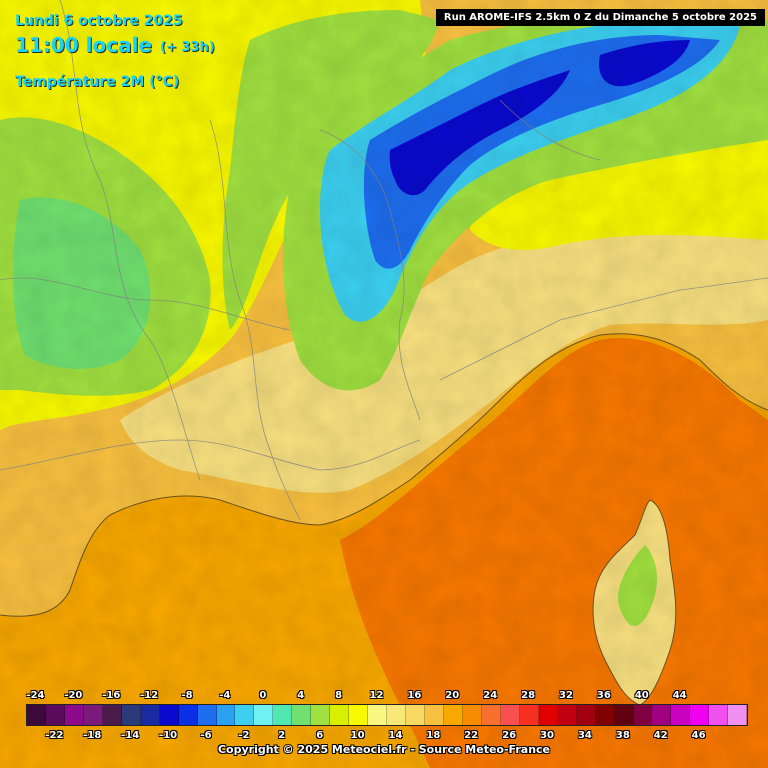 The image size is (768, 768). What do you see at coordinates (471, 735) in the screenshot?
I see `legend-label: 22` at bounding box center [471, 735].